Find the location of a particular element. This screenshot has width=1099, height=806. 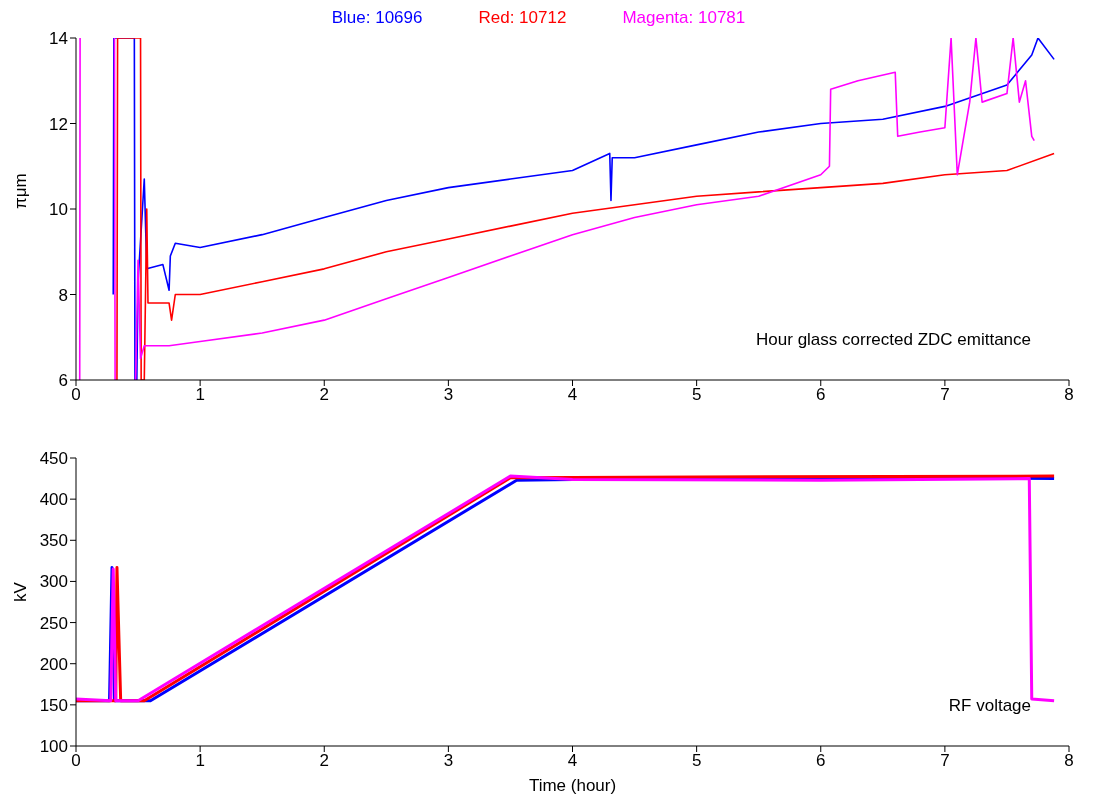

y-tick-label: 12 is located at coordinates (58, 124).